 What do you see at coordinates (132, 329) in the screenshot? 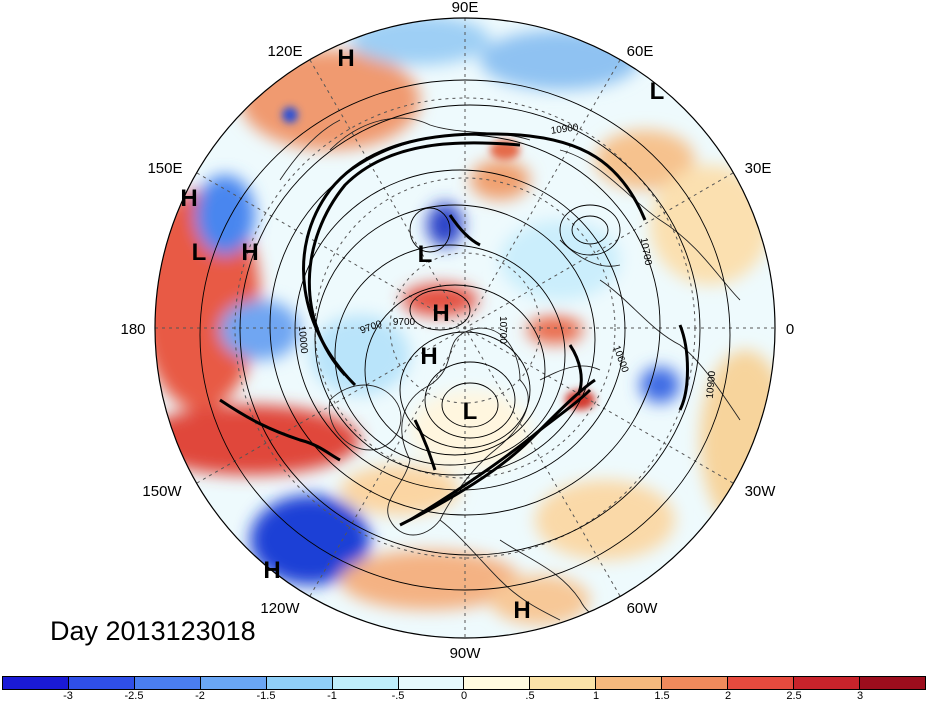
I see `lon-label-180: 180` at bounding box center [132, 329].